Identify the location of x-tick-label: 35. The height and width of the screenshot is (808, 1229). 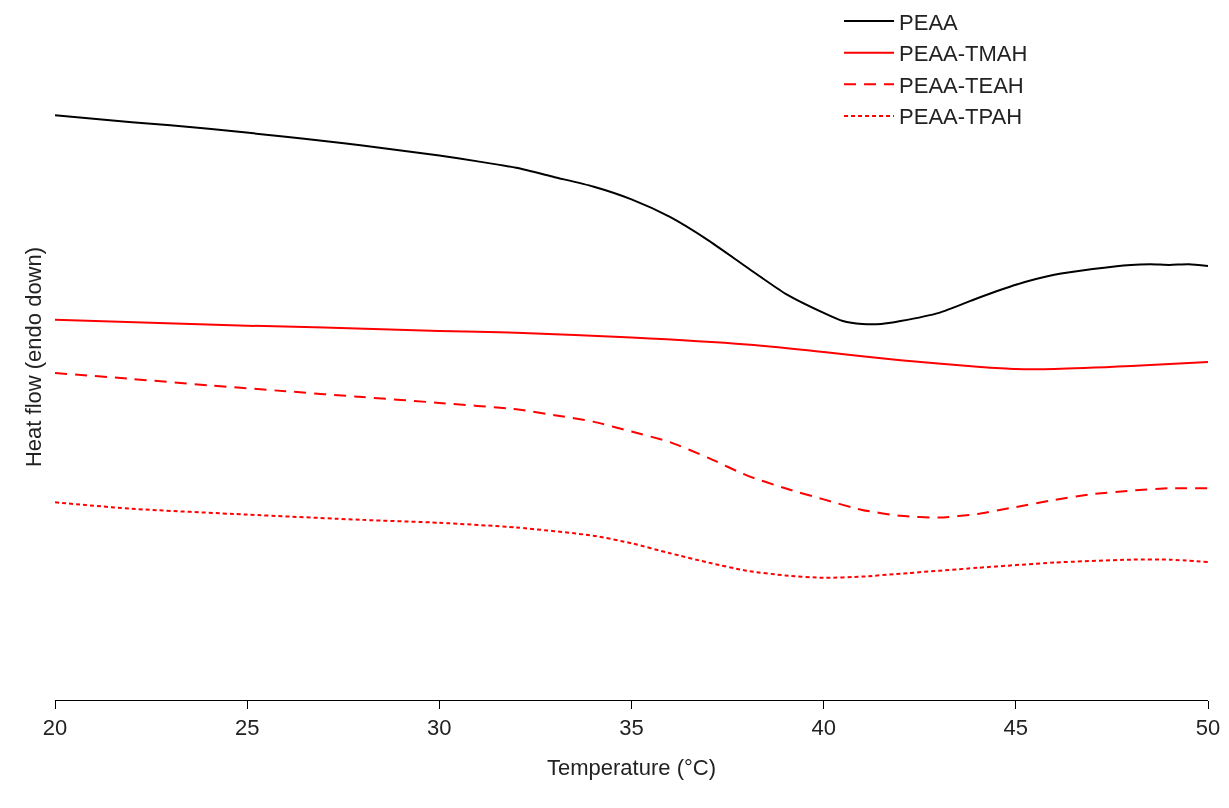
(631, 728).